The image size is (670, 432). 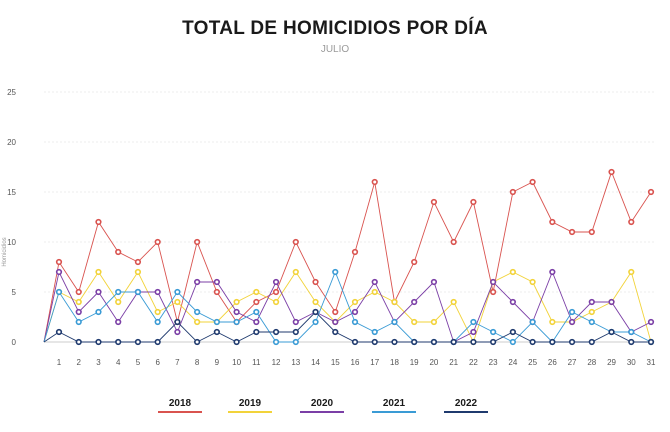 I want to click on x-tick-label: 28, so click(x=591, y=362).